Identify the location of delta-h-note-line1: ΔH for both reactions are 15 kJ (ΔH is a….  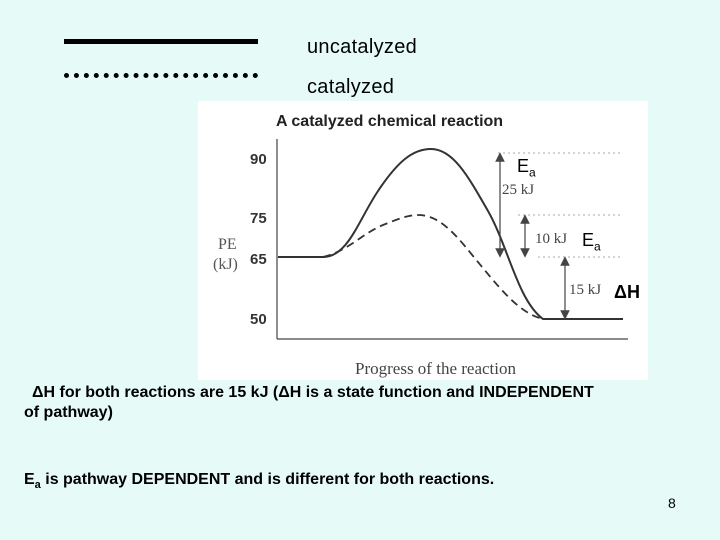
(313, 392).